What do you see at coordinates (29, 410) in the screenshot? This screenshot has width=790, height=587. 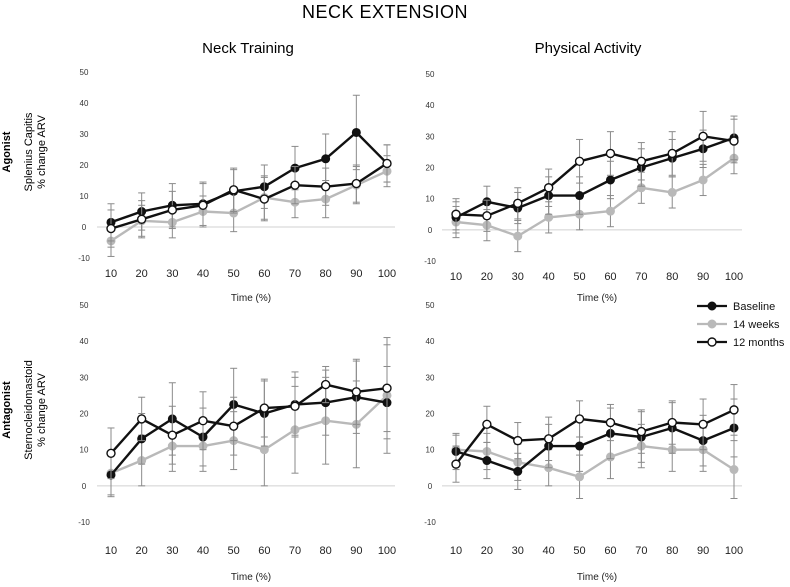 I see `ylabel-antagonist-line1: Sternocleidomastoid` at bounding box center [29, 410].